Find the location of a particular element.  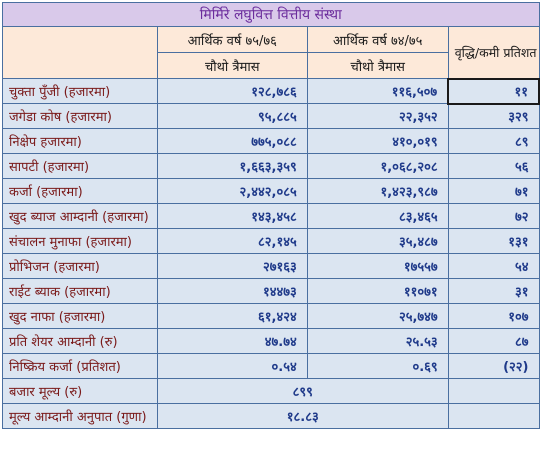

table-row: संचालन मुनाफा (हजारमा) ८२,१४५ ३५,४८७ १३१ is located at coordinates (271, 241).